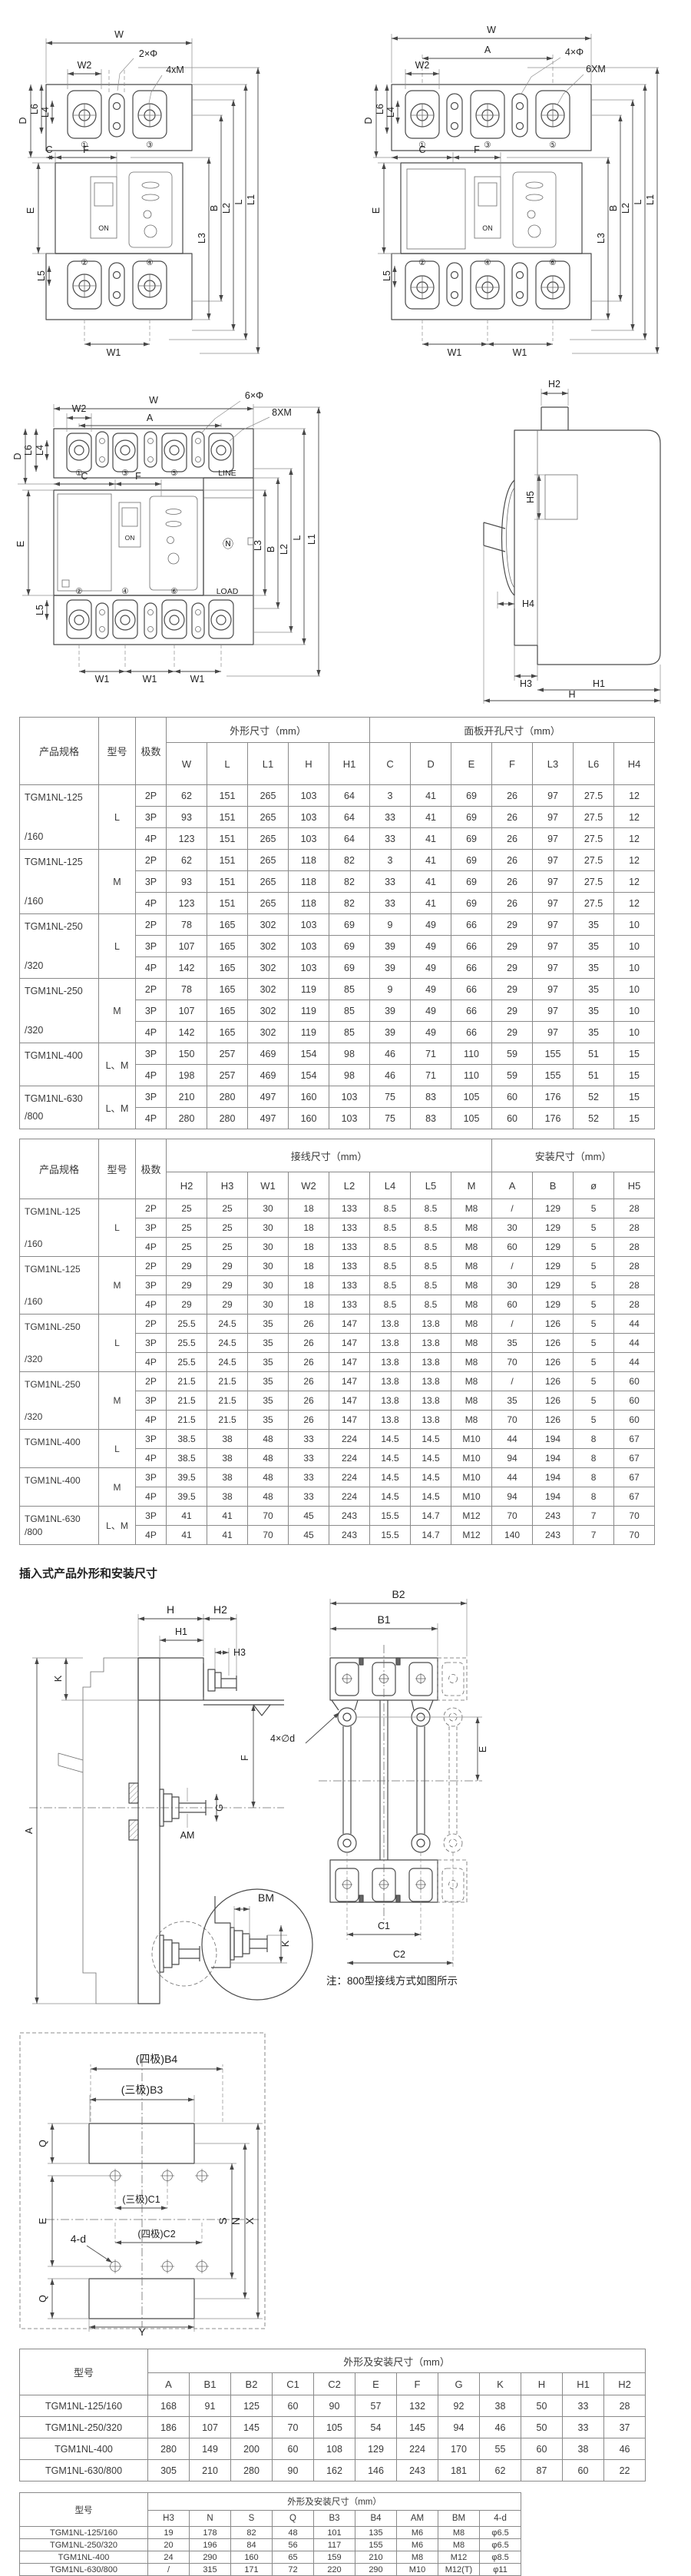 This screenshot has height=2576, width=691. I want to click on value-cell: 49, so click(431, 967).